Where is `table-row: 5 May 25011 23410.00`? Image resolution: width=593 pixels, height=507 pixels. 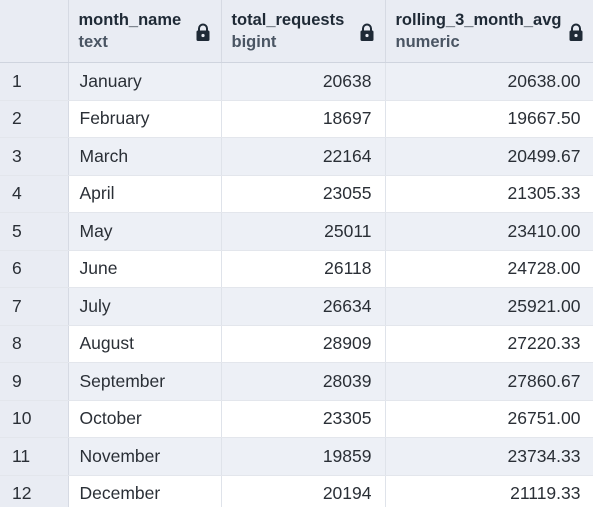 table-row: 5 May 25011 23410.00 is located at coordinates (296, 231).